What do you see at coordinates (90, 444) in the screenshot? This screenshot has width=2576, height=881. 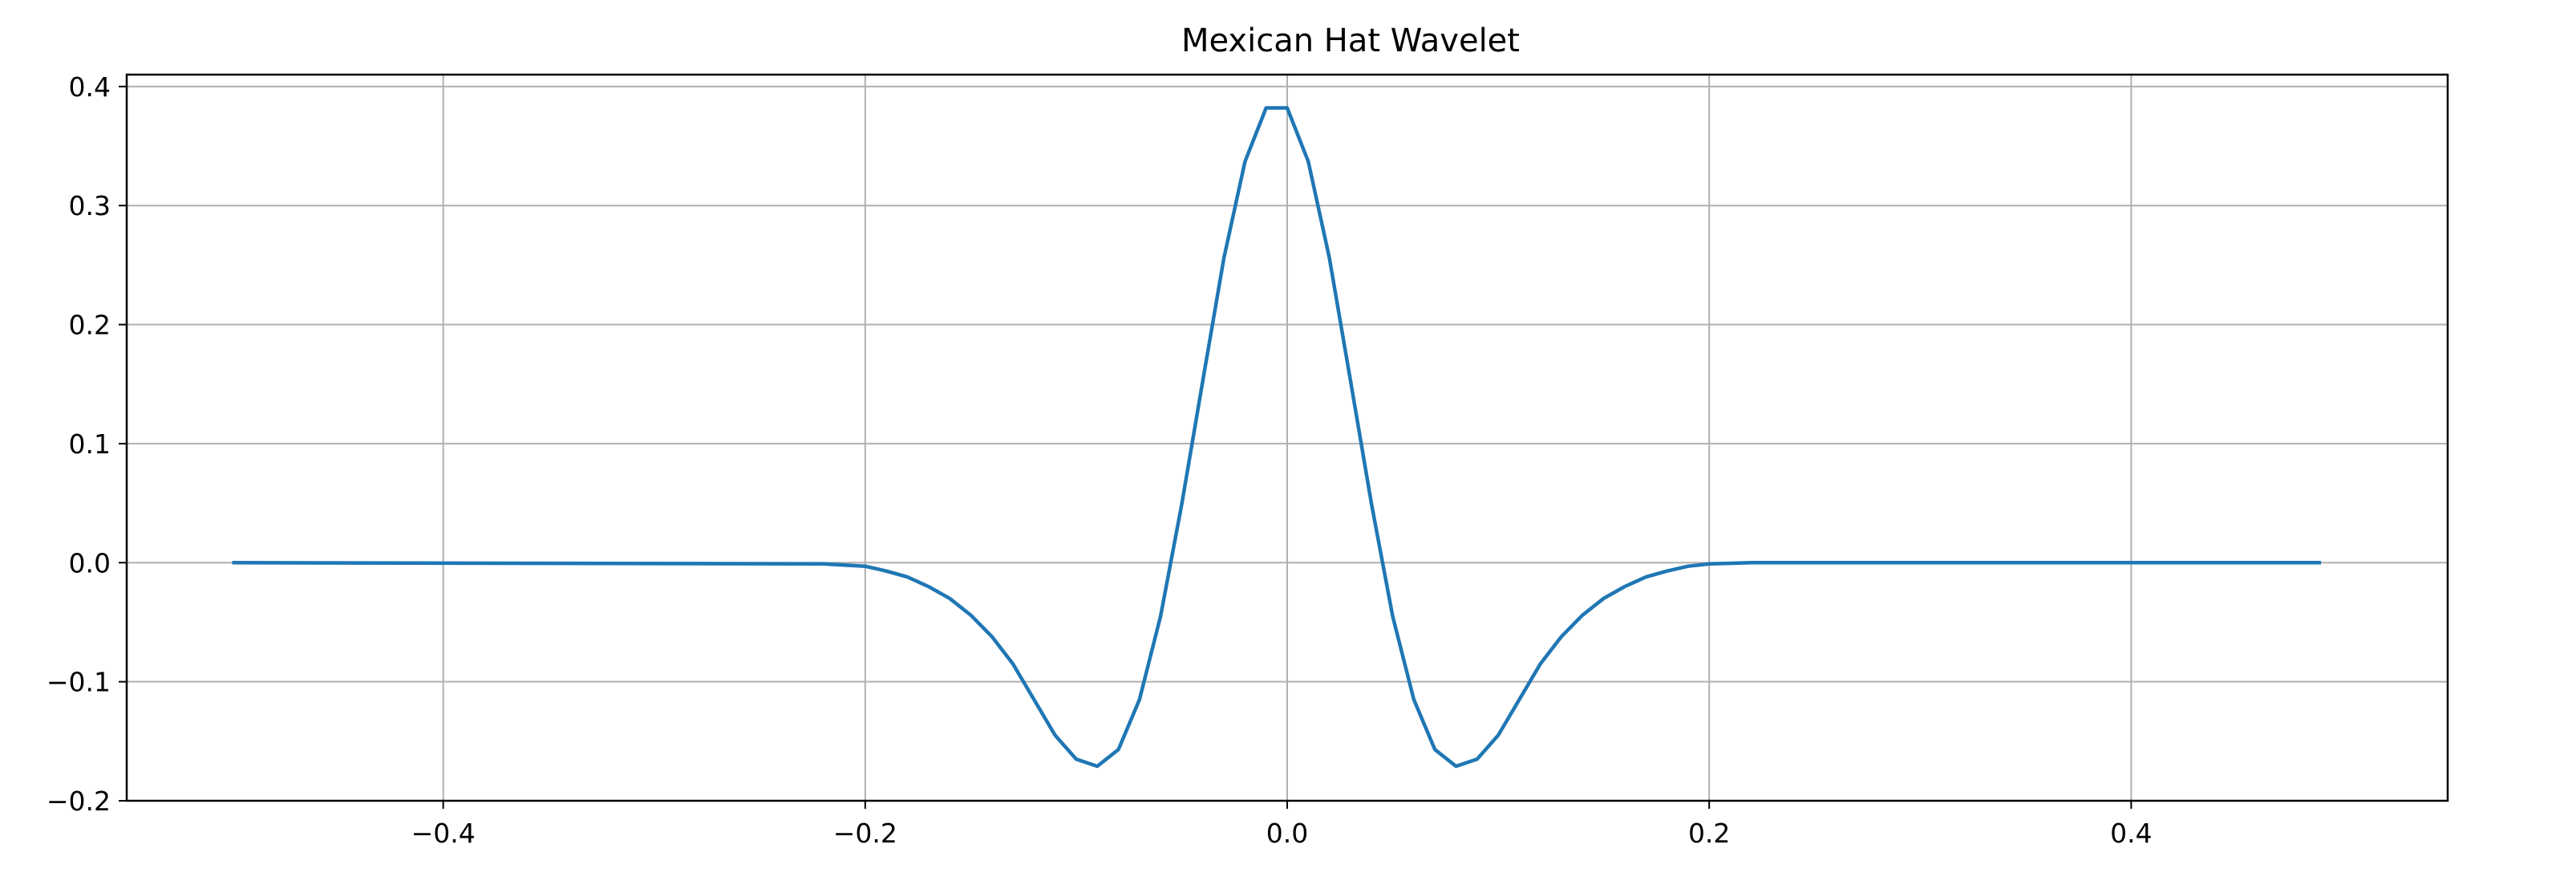 I see `y-tick-label: 0.1` at bounding box center [90, 444].